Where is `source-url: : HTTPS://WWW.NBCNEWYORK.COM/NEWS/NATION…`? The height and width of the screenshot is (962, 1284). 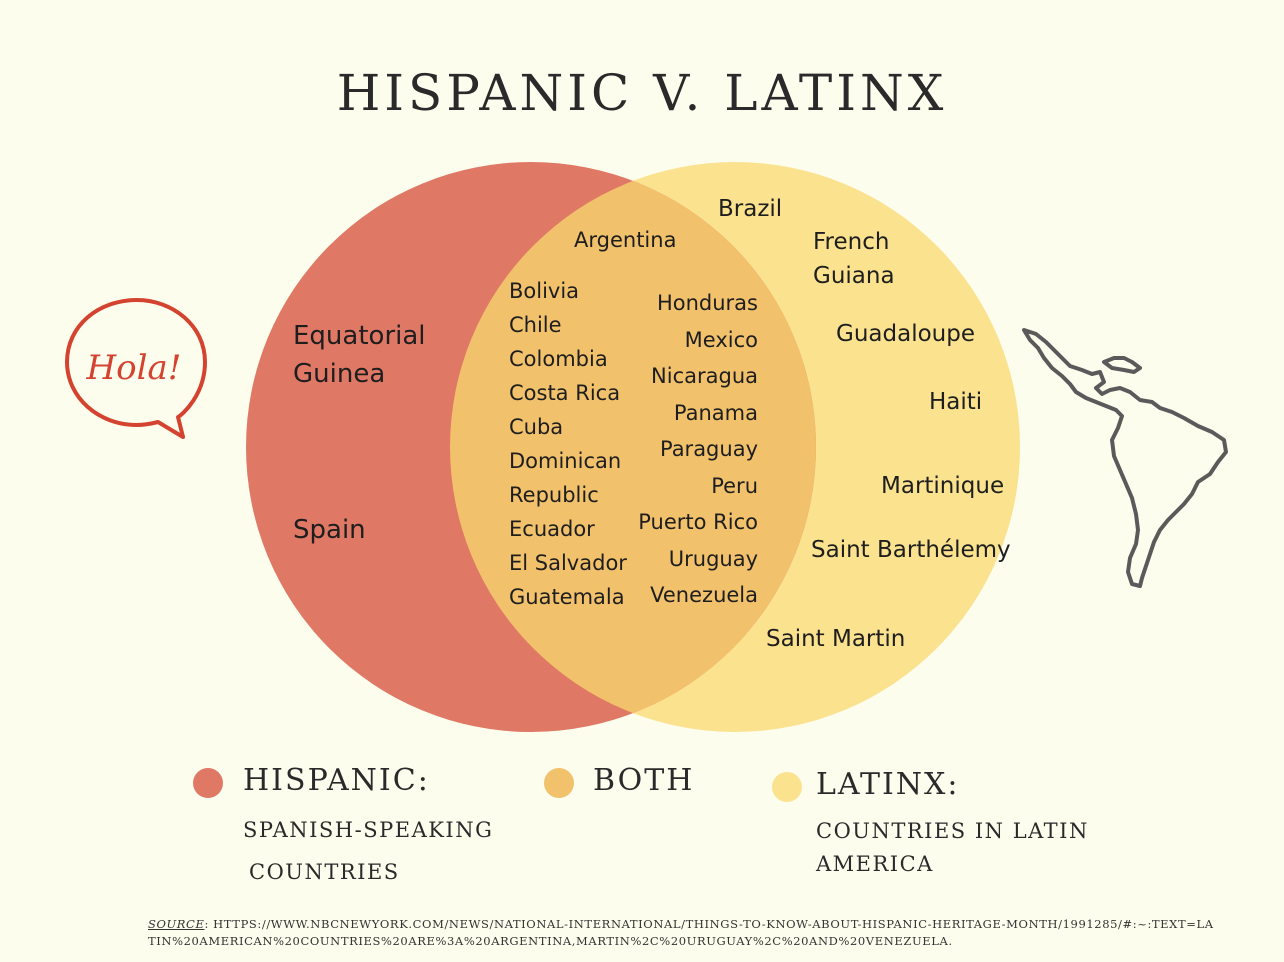 source-url: : HTTPS://WWW.NBCNEWYORK.COM/NEWS/NATION… is located at coordinates (681, 932).